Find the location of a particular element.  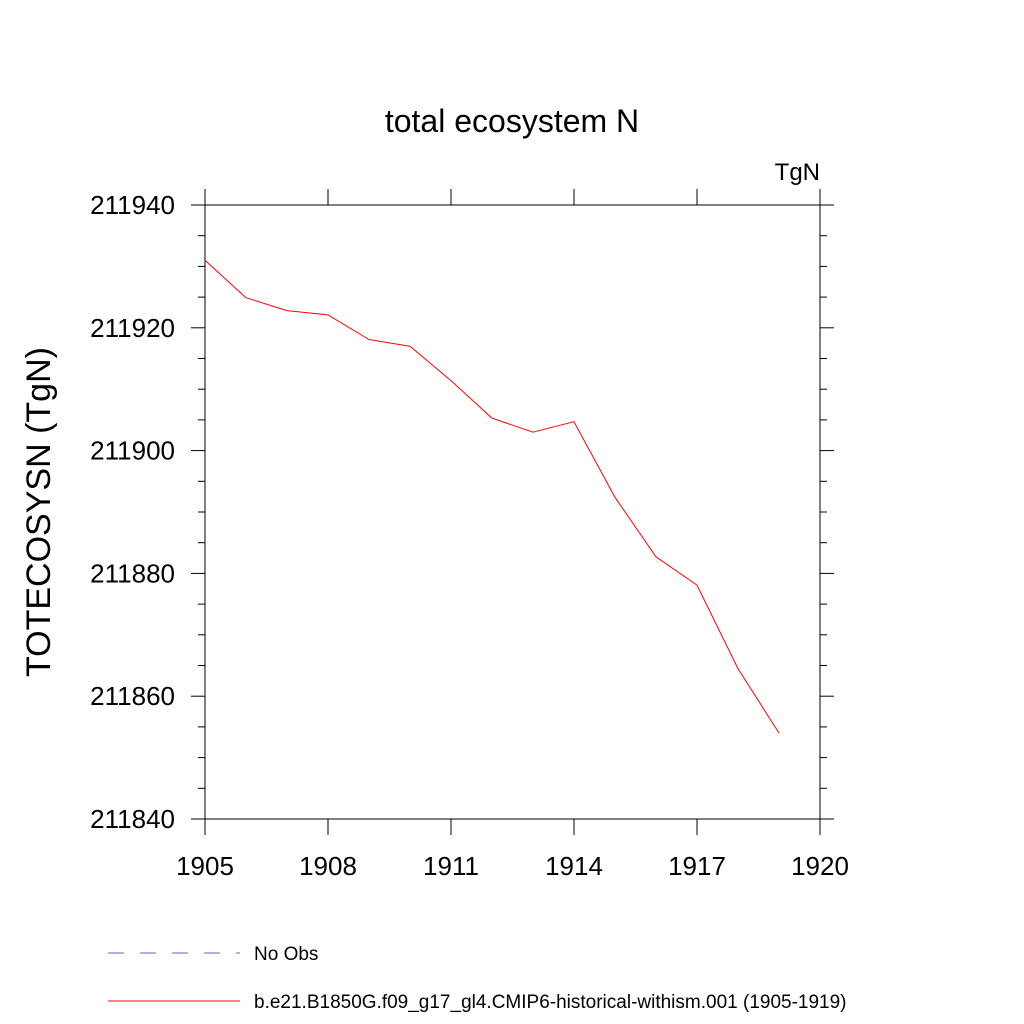

x-tick-label: 1914 is located at coordinates (574, 866).